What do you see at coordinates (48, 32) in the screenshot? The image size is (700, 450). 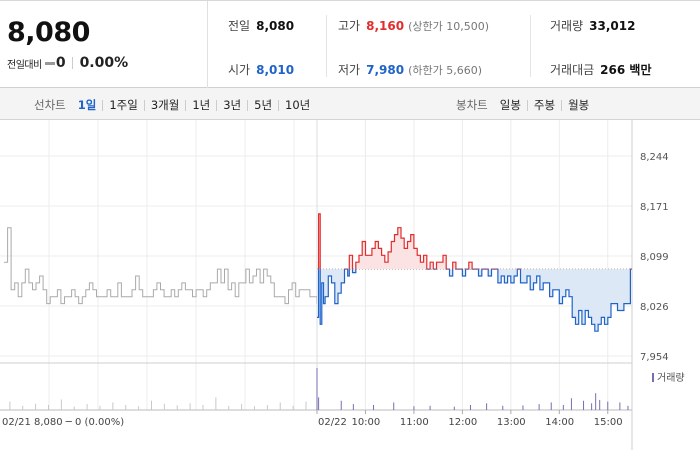 I see `current-price: 8,080` at bounding box center [48, 32].